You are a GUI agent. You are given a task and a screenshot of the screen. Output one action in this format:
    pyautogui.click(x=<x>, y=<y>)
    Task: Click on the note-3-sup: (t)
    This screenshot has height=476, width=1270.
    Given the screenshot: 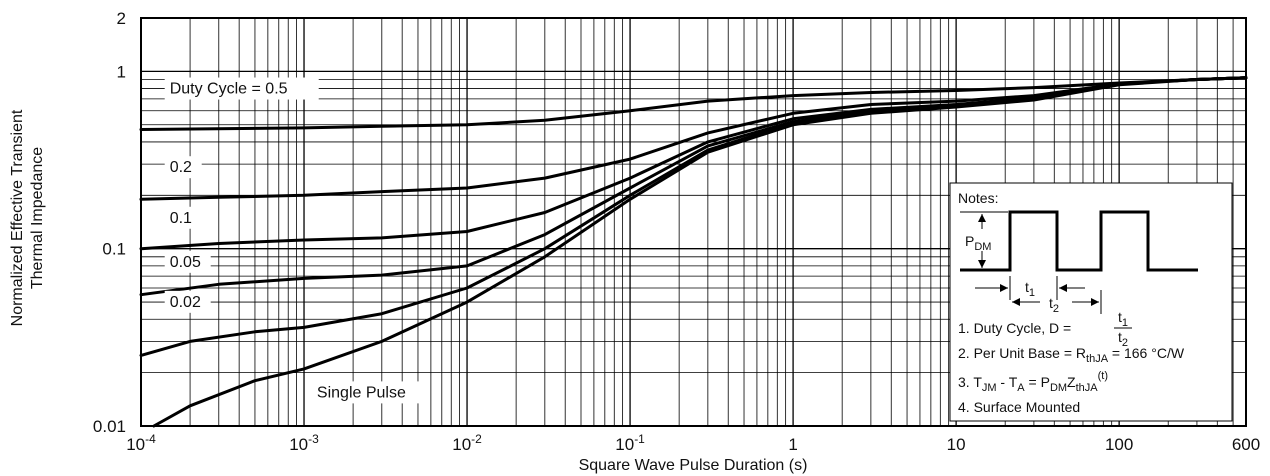 What is the action you would take?
    pyautogui.click(x=1103, y=376)
    